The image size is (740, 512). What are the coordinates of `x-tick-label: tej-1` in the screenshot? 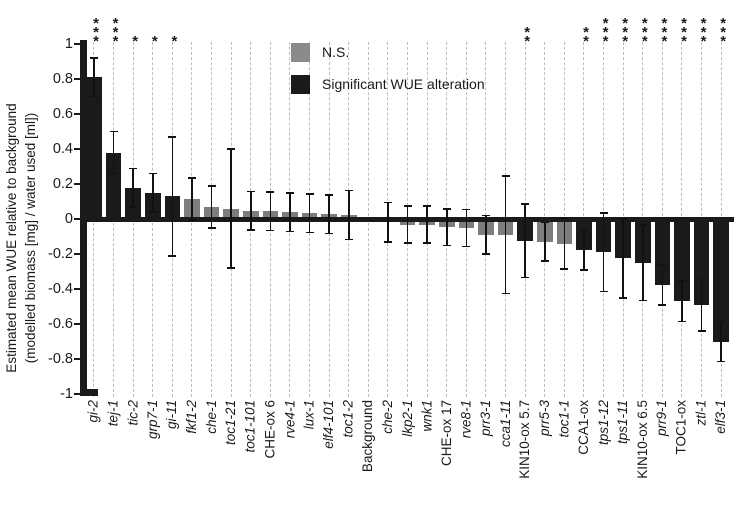 It's located at (113, 413).